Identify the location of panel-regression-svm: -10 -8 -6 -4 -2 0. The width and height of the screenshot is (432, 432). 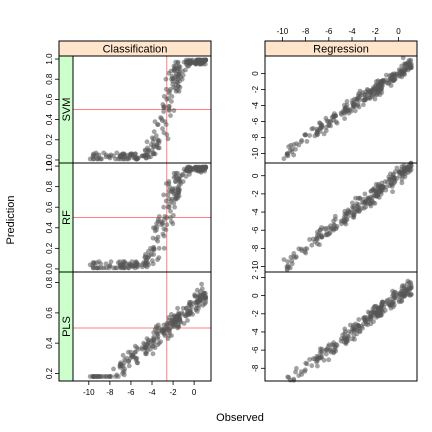
(334, 109).